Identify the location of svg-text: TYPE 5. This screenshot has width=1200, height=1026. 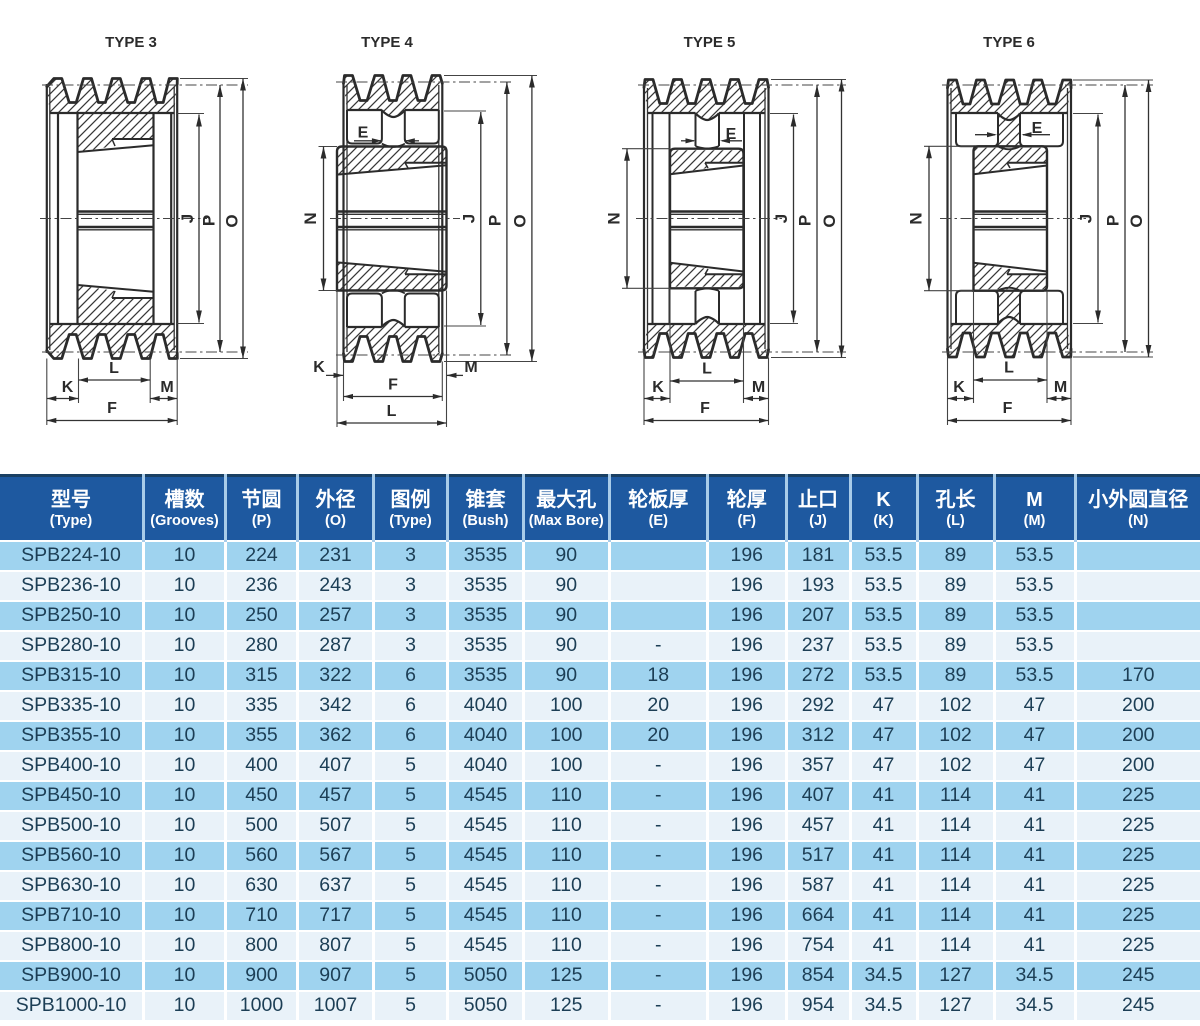
(710, 42).